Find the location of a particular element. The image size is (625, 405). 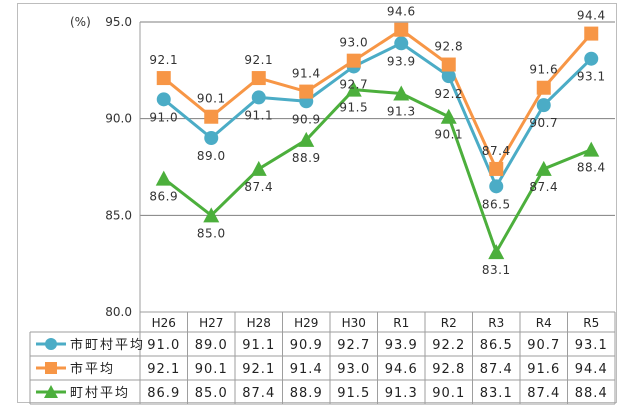

x-category-label: H27 is located at coordinates (211, 323).